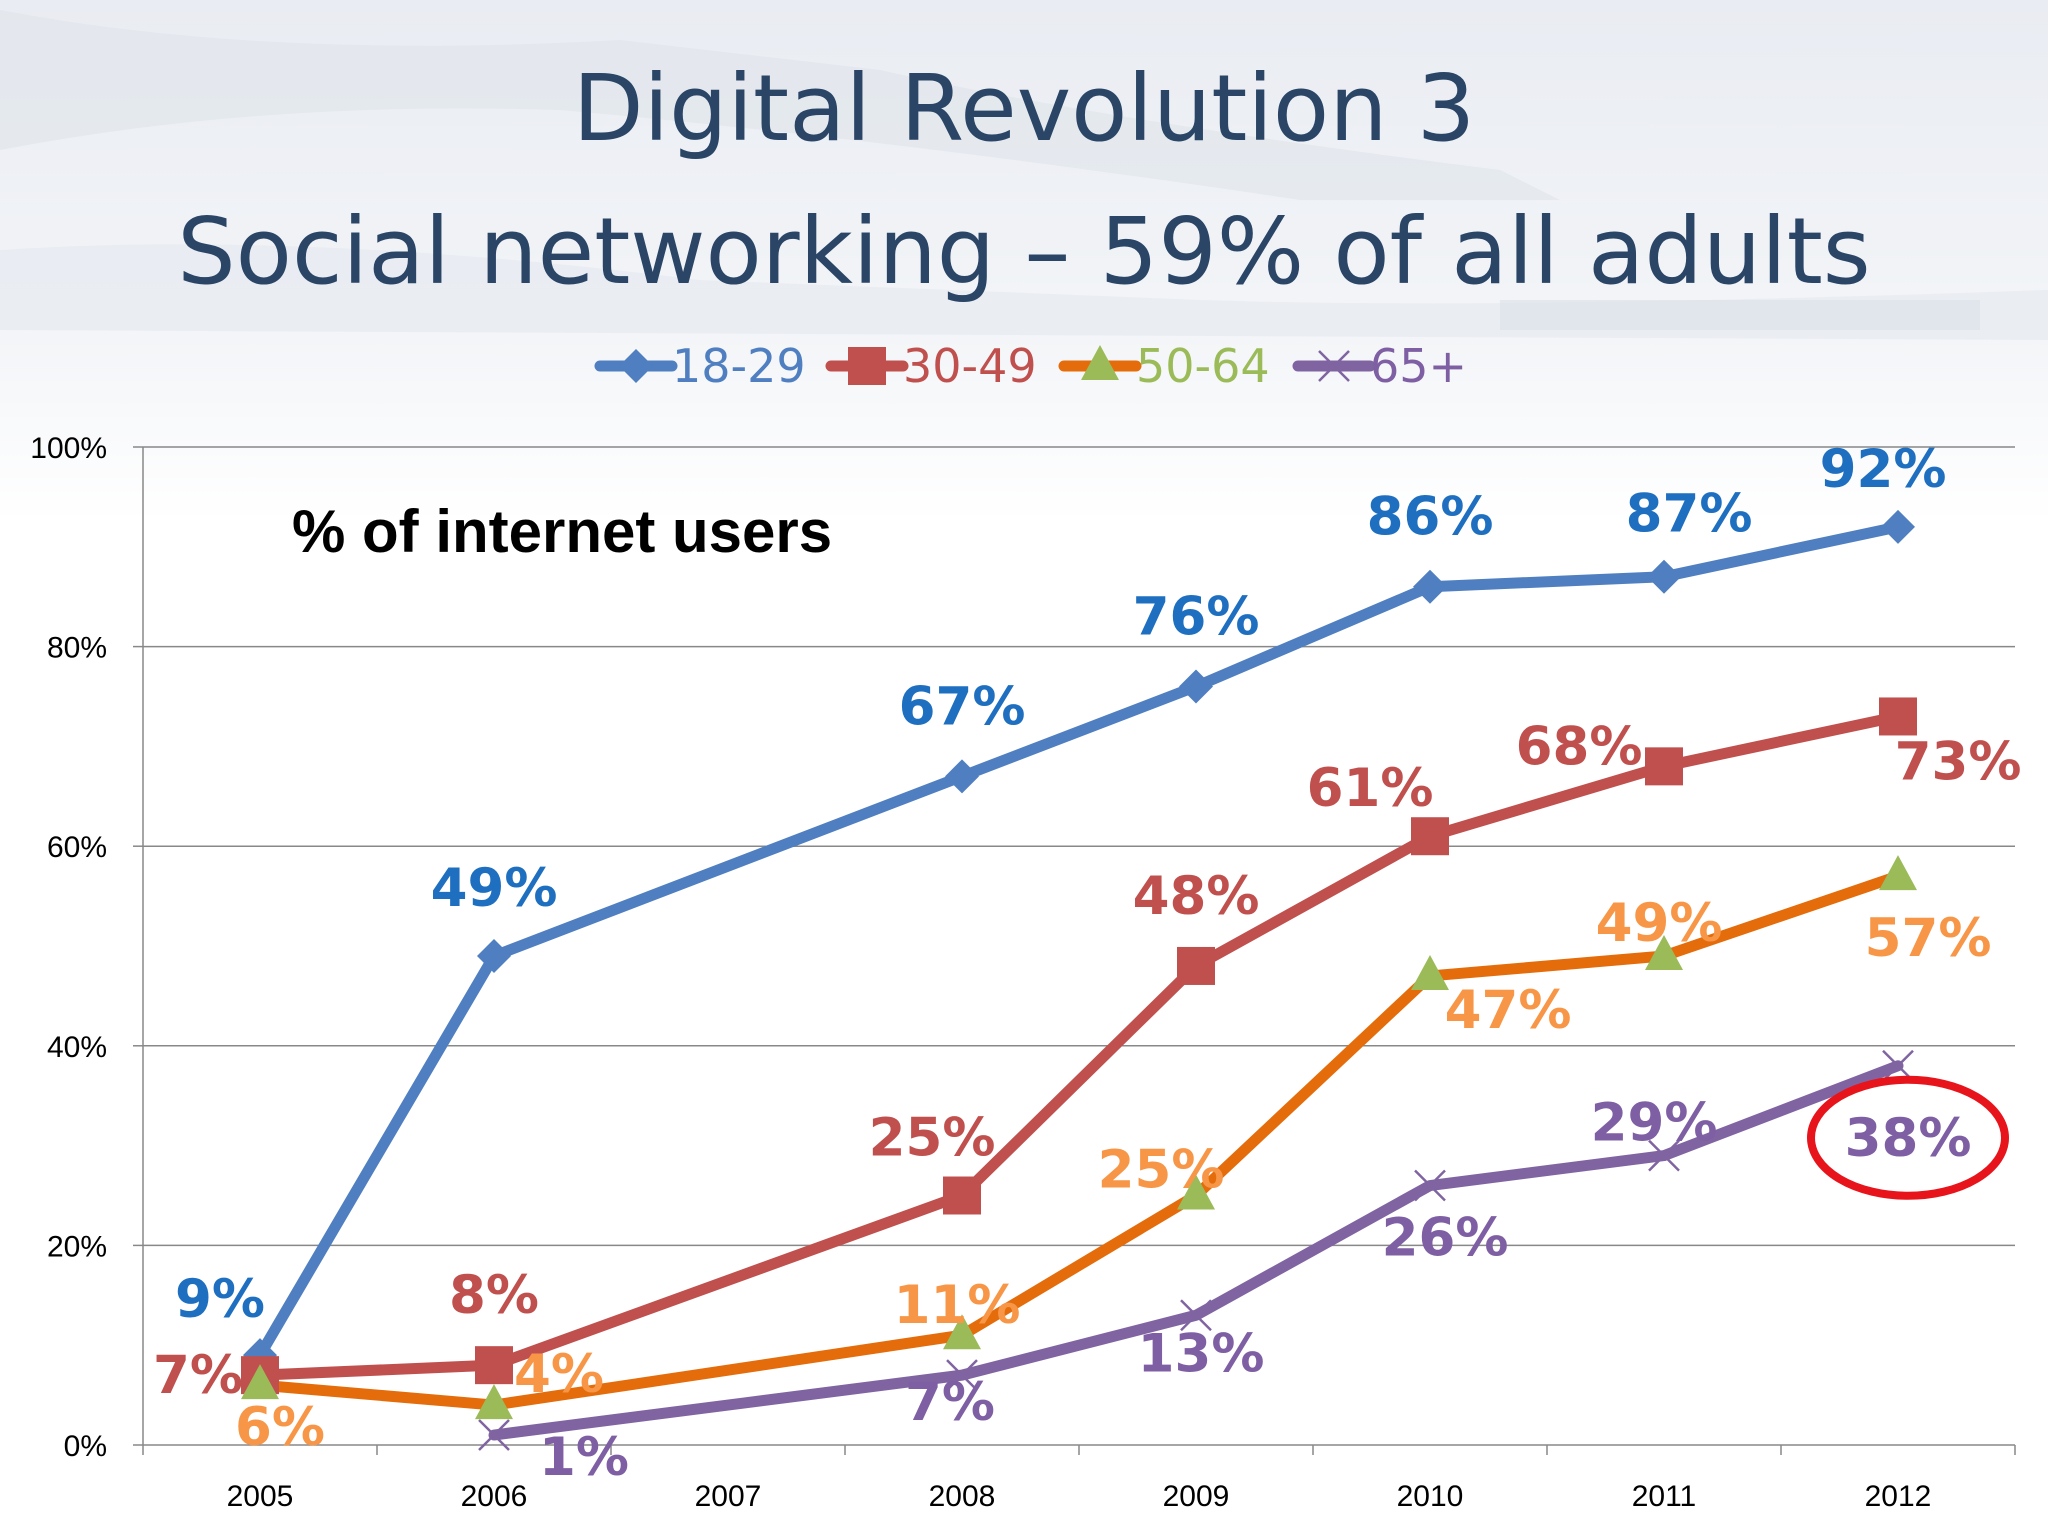 This screenshot has width=2048, height=1536. I want to click on data-label-30-49-2012: 73%, so click(1958, 761).